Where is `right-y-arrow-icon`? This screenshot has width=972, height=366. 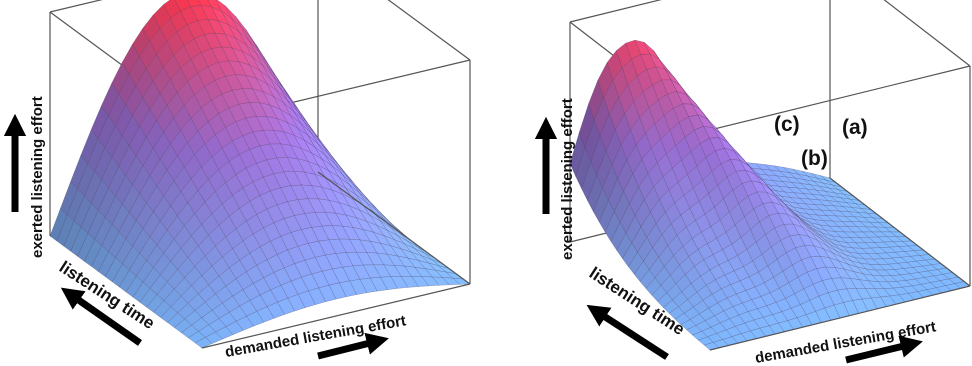
right-y-arrow-icon is located at coordinates (627, 332).